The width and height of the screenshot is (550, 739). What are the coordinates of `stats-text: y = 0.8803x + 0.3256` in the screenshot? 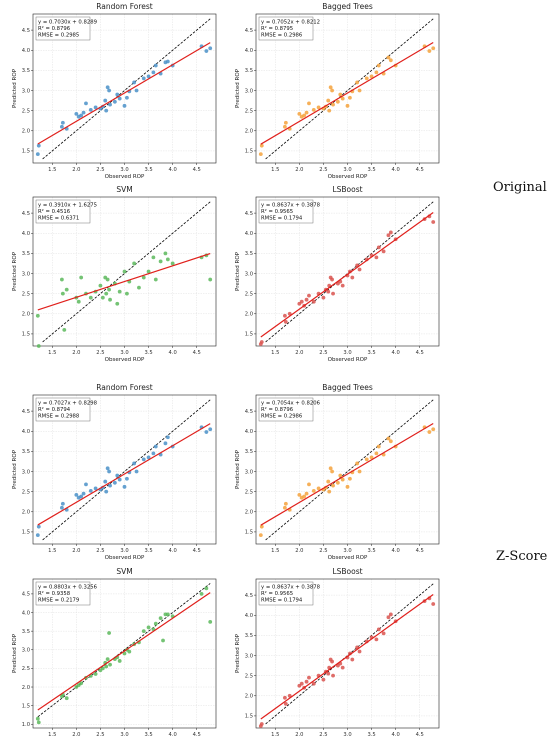 It's located at (68, 588).